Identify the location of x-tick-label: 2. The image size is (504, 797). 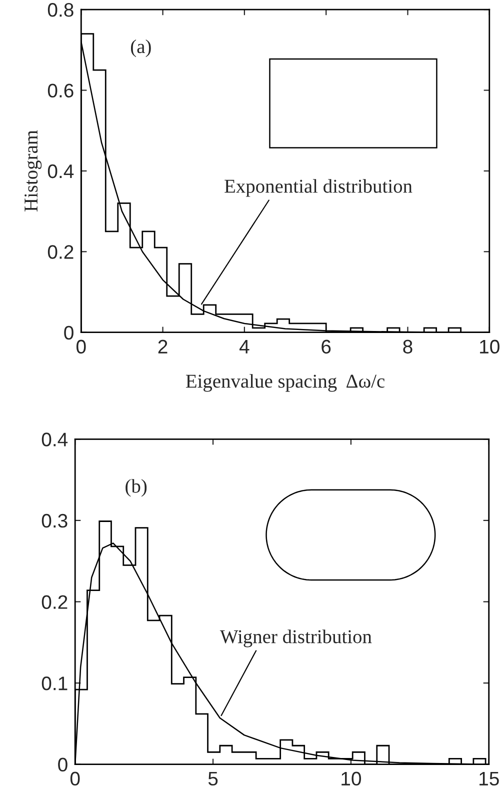
(163, 347).